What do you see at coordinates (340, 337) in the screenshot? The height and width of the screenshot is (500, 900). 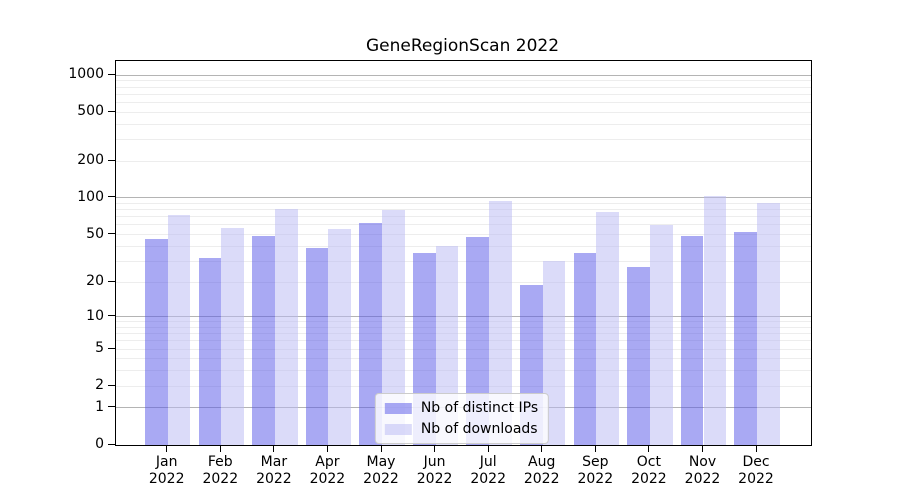 I see `bar-downloads-apr` at bounding box center [340, 337].